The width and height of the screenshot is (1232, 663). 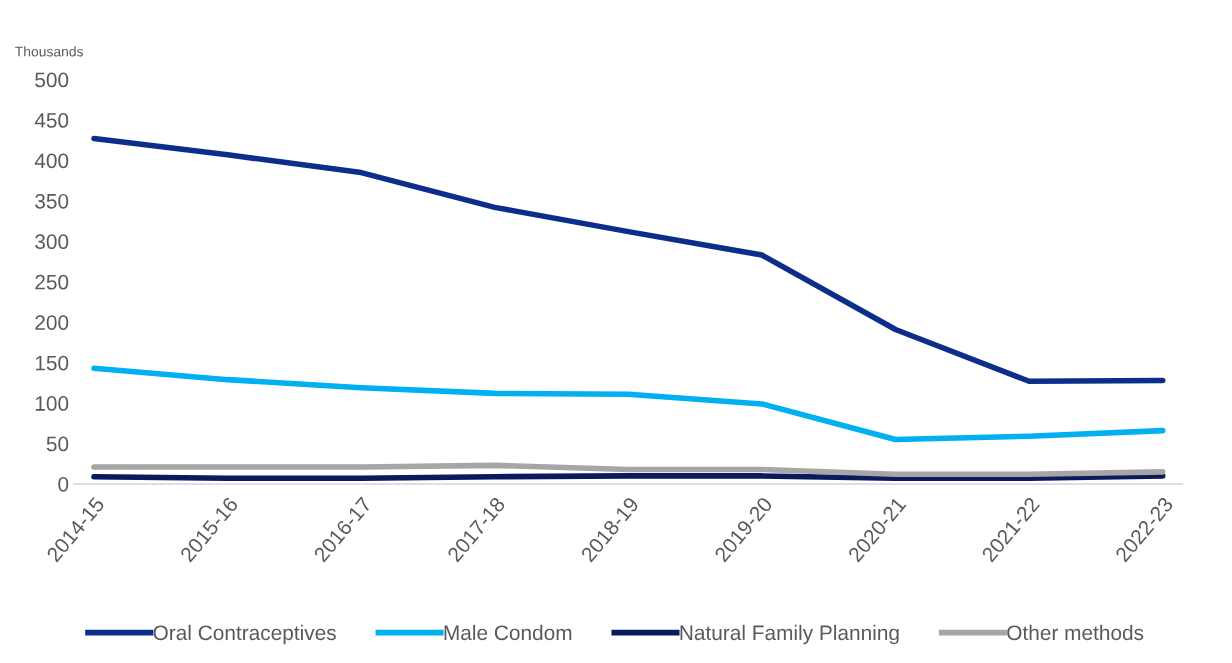 I want to click on y-tick-label: 300, so click(x=52, y=242).